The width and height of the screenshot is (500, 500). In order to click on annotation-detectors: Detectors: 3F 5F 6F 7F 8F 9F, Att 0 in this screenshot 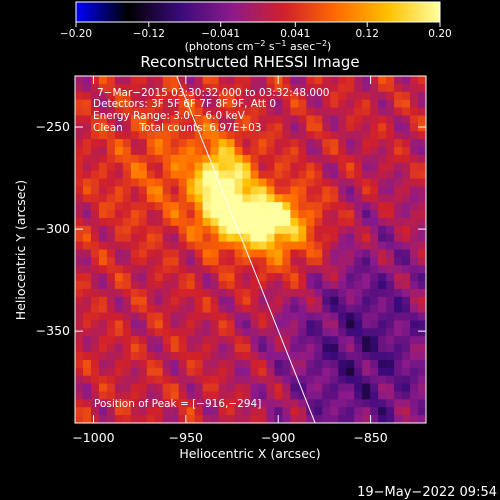, I will do `click(184, 104)`.